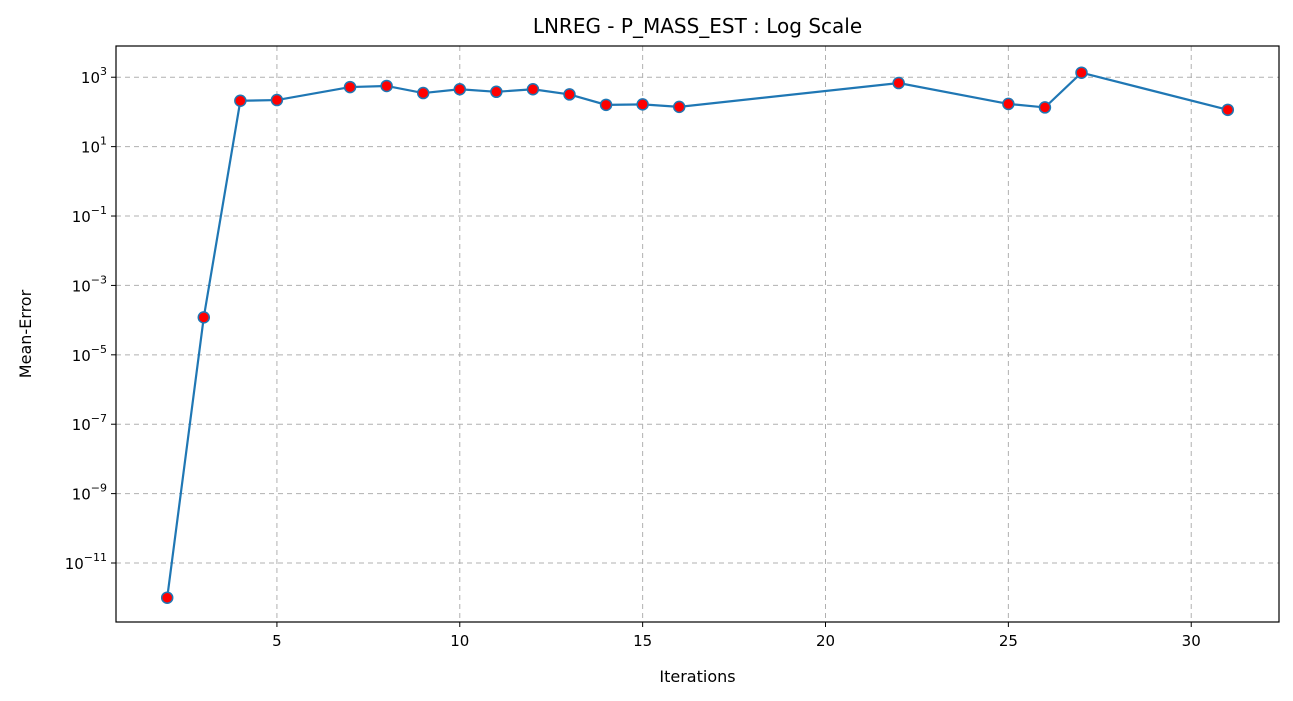  I want to click on x-axis-label: Iterations, so click(697, 676).